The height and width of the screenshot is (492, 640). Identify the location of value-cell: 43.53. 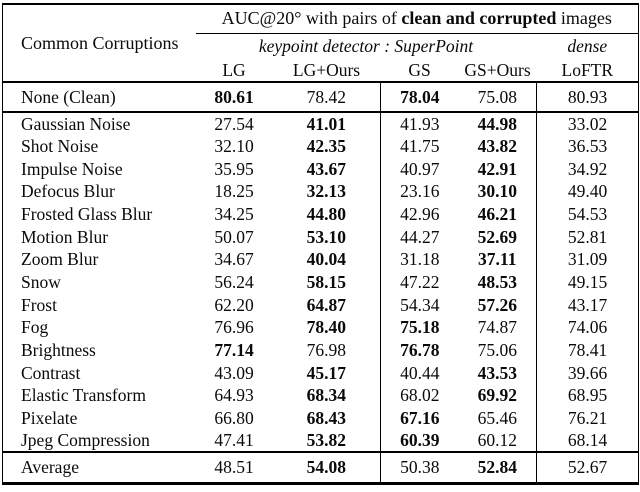
(497, 372).